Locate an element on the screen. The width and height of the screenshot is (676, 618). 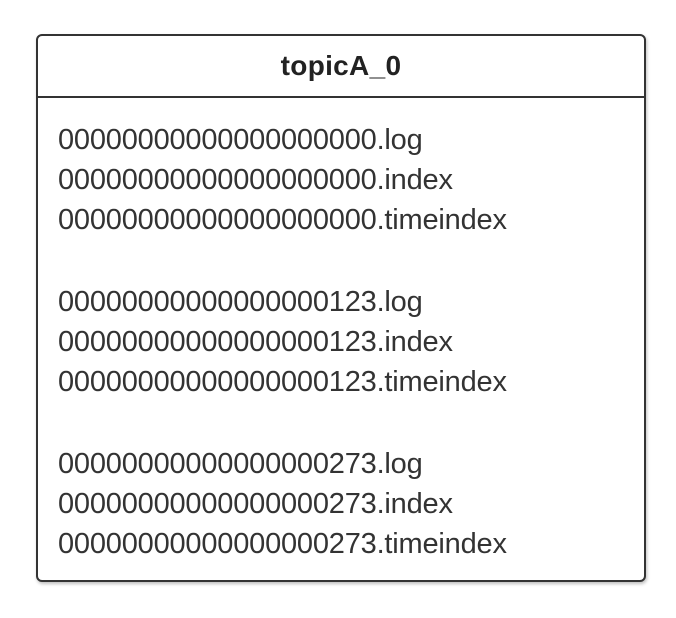
index-file: 00000000000000000123.index is located at coordinates (255, 342).